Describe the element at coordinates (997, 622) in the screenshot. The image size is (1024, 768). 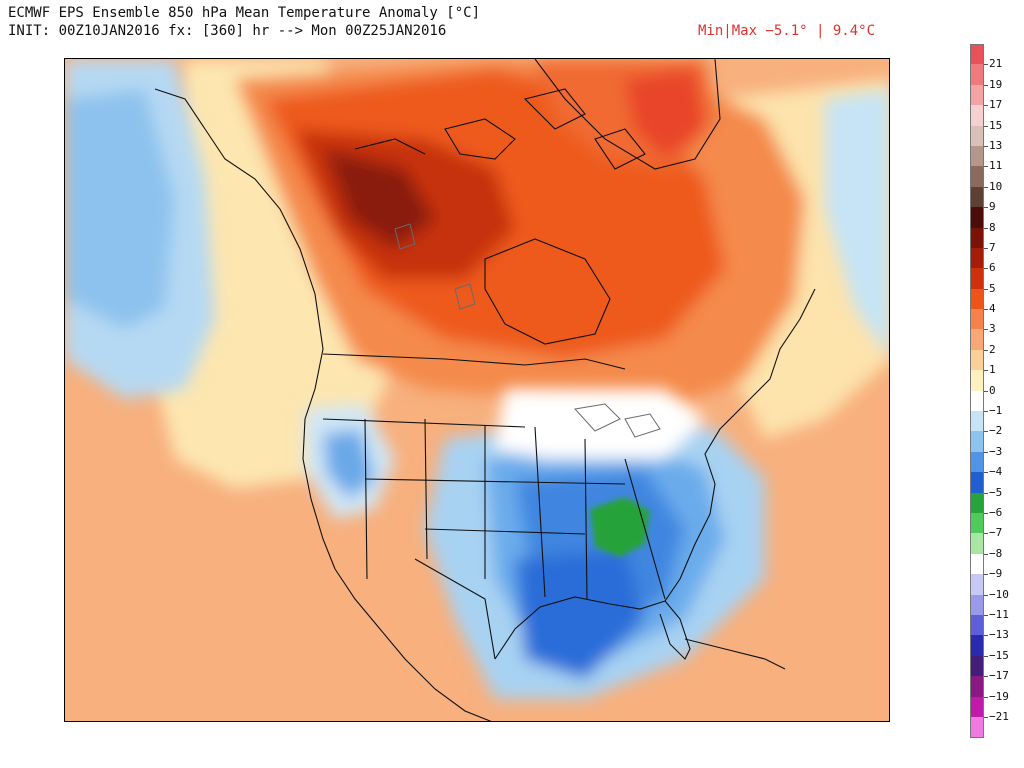
I see `legend-entry: −11` at that location.